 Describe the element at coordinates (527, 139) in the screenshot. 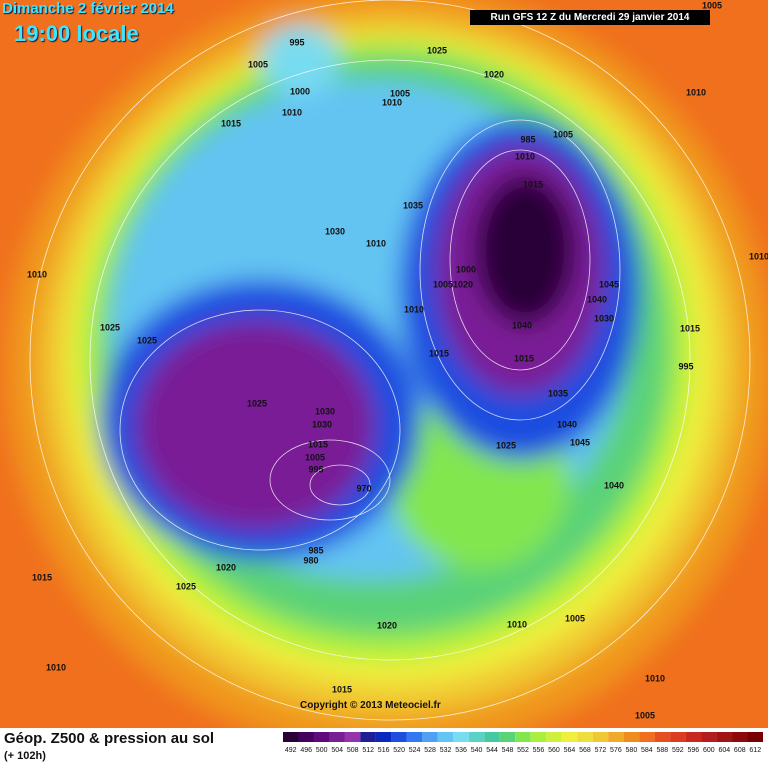

I see `isobar-label: 985` at that location.